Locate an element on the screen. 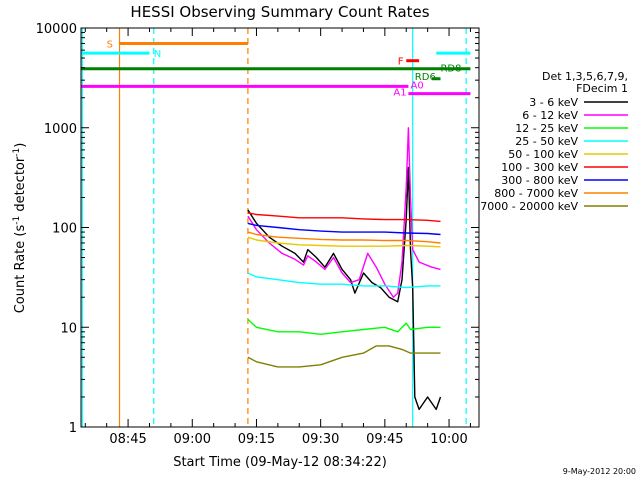 The width and height of the screenshot is (640, 480). state-label: F is located at coordinates (401, 62).